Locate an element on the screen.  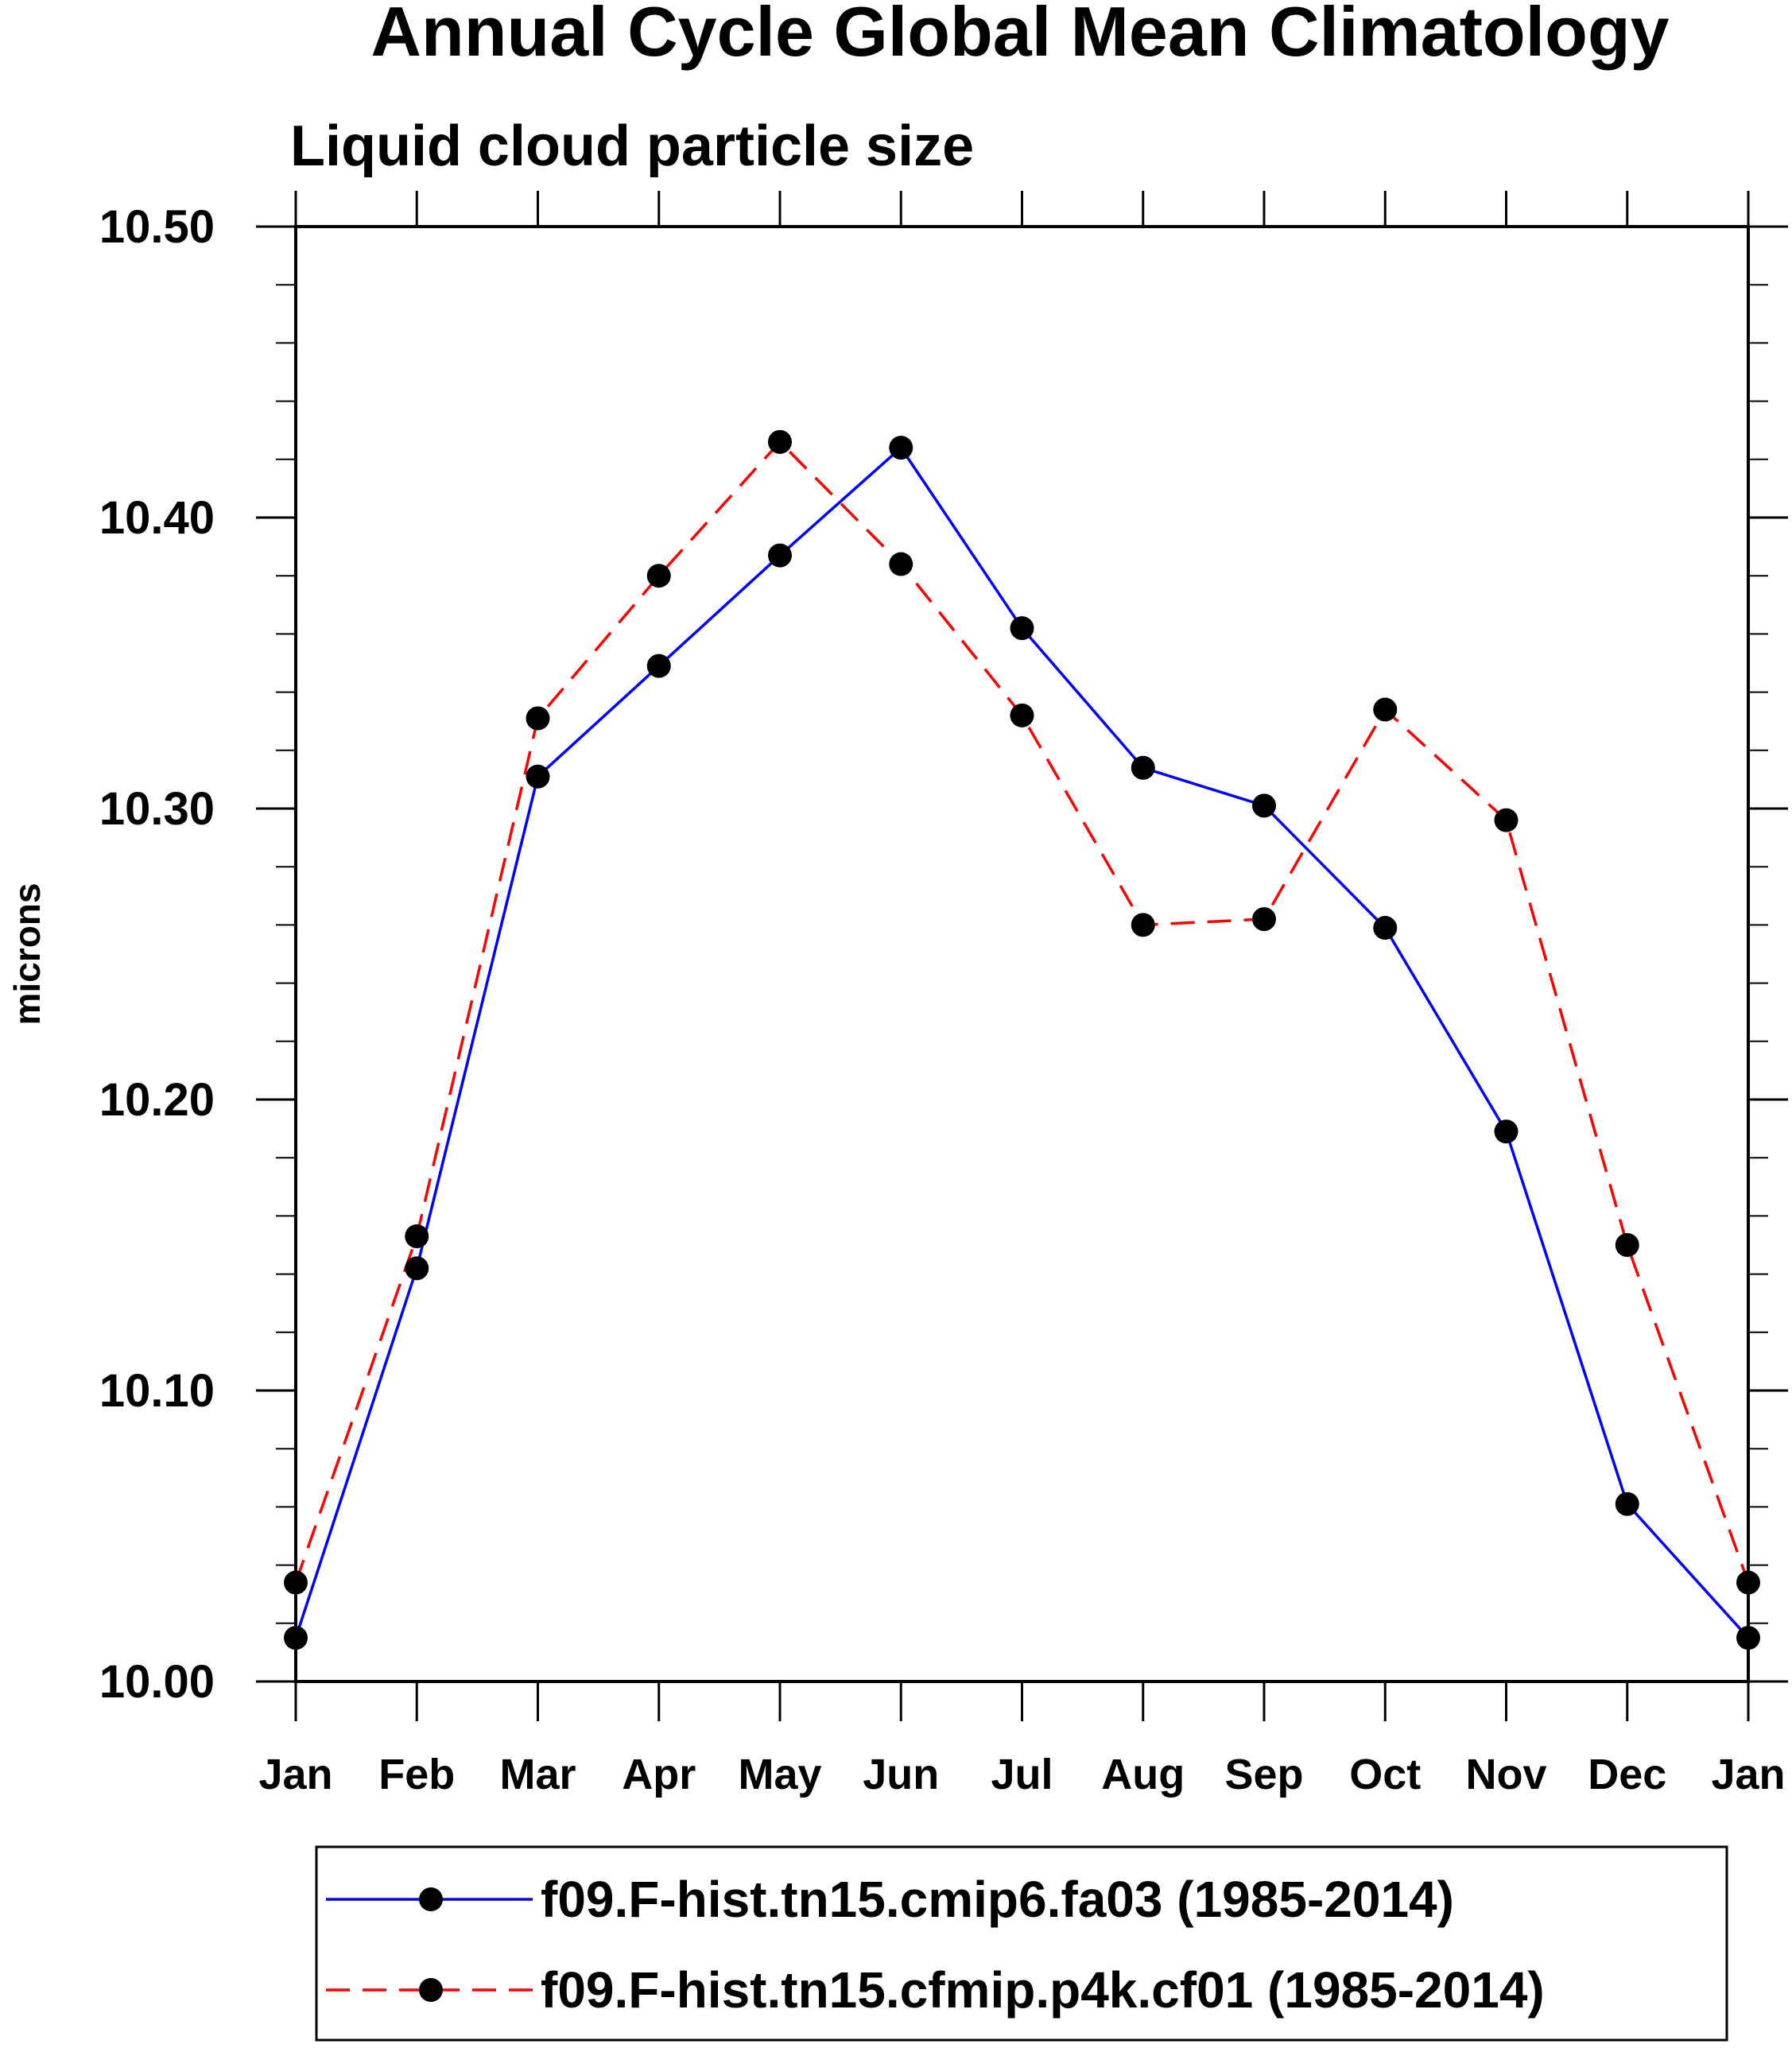
y-tick-label: 10.40 is located at coordinates (157, 518).